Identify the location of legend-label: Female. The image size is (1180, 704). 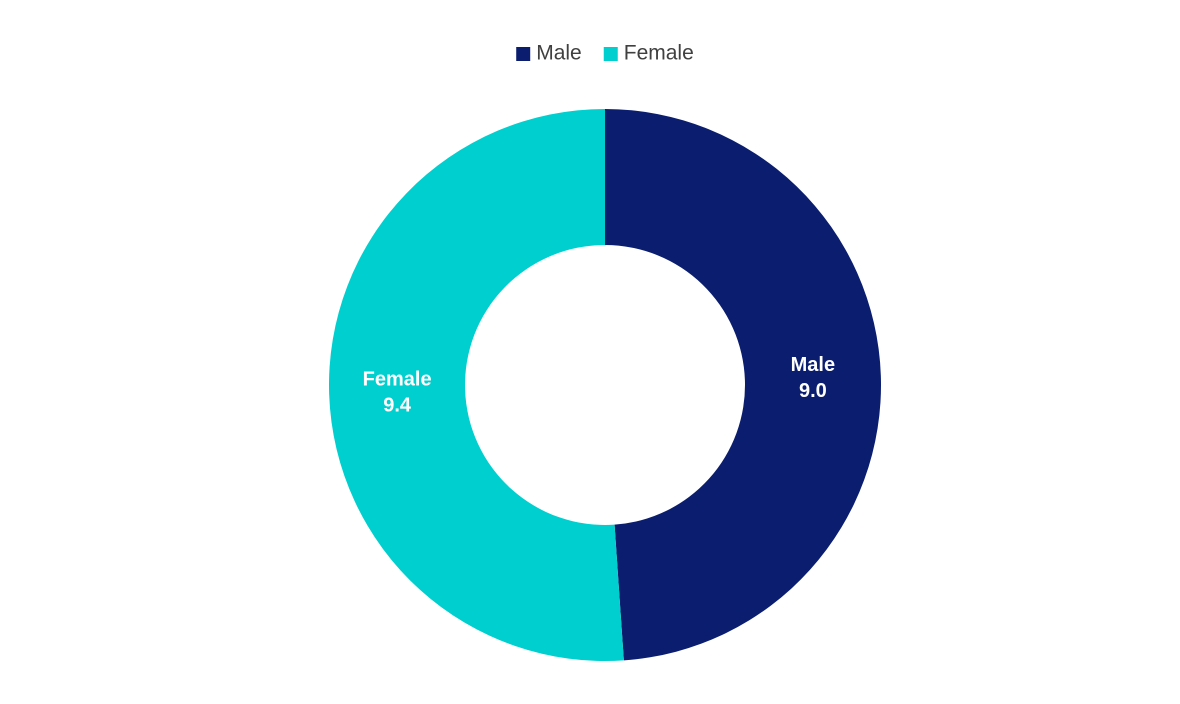
(659, 53).